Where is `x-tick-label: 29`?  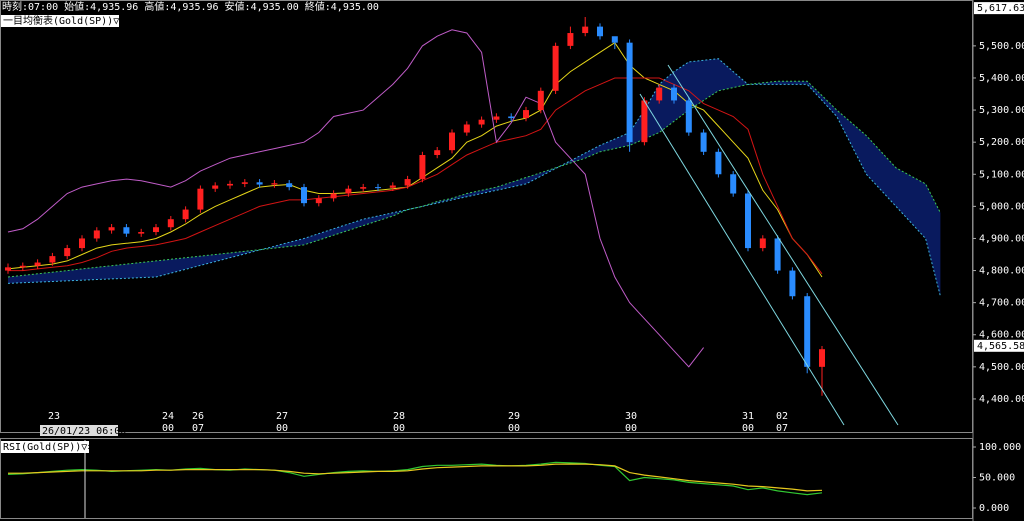 x-tick-label: 29 is located at coordinates (514, 416).